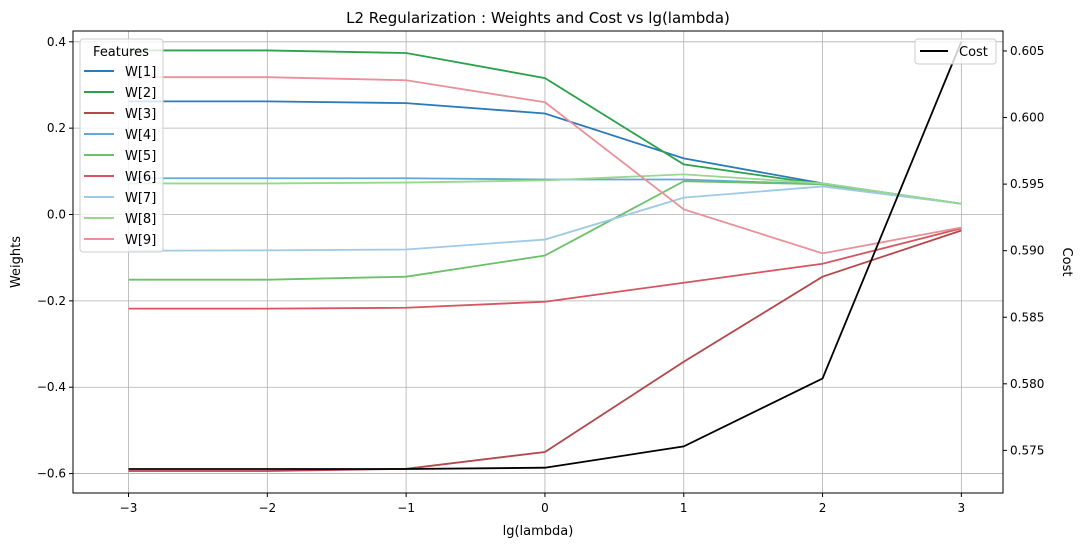 The width and height of the screenshot is (1082, 551). Describe the element at coordinates (56, 42) in the screenshot. I see `y-tick-label: 0.4` at that location.